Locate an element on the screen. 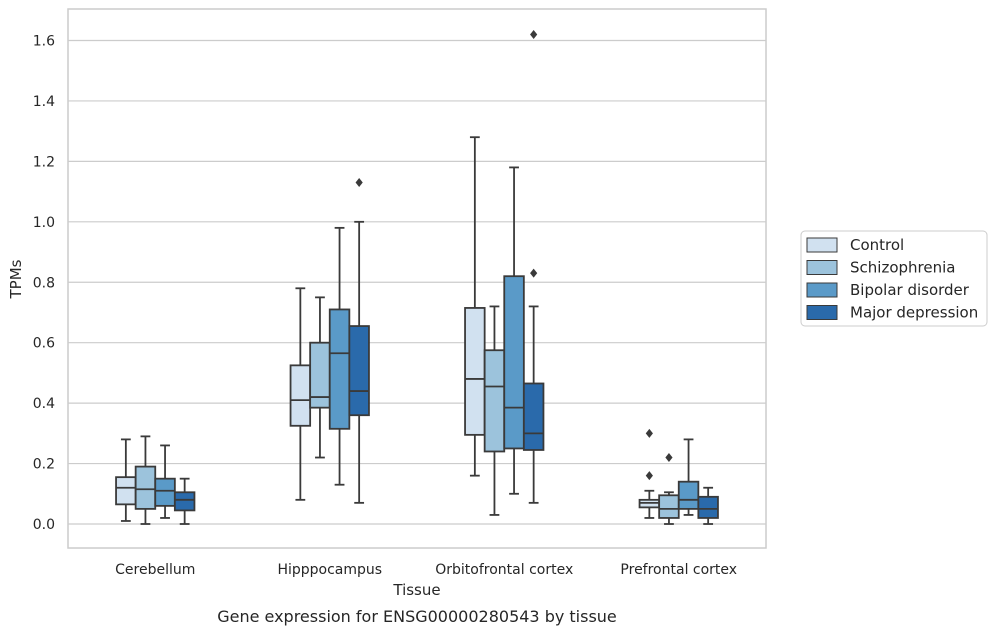  y-axis-title: TPMs is located at coordinates (16, 279).